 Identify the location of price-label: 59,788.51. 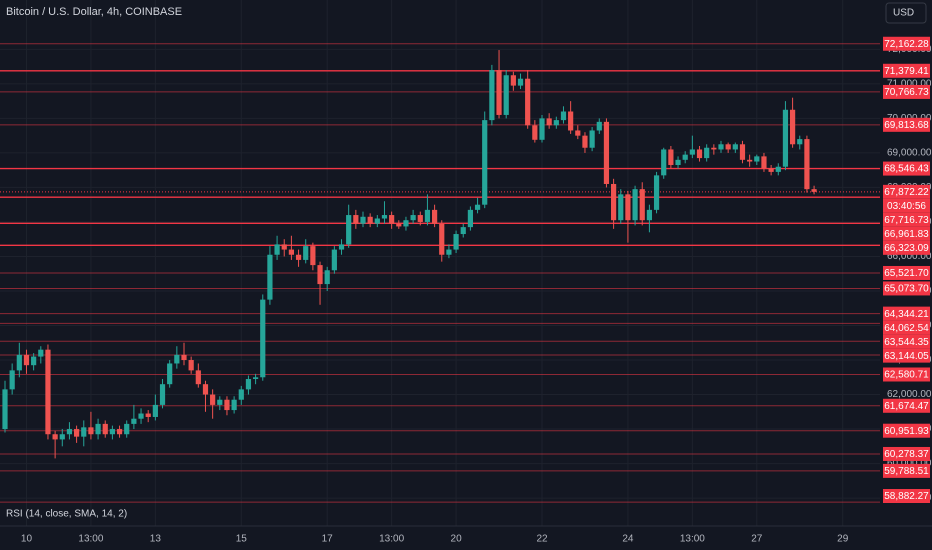
(906, 471).